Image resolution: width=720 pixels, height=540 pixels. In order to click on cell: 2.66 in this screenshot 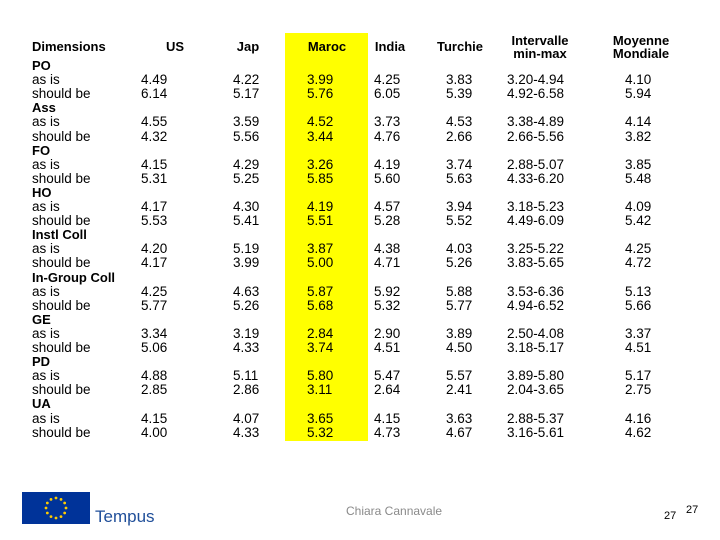, I will do `click(459, 136)`.